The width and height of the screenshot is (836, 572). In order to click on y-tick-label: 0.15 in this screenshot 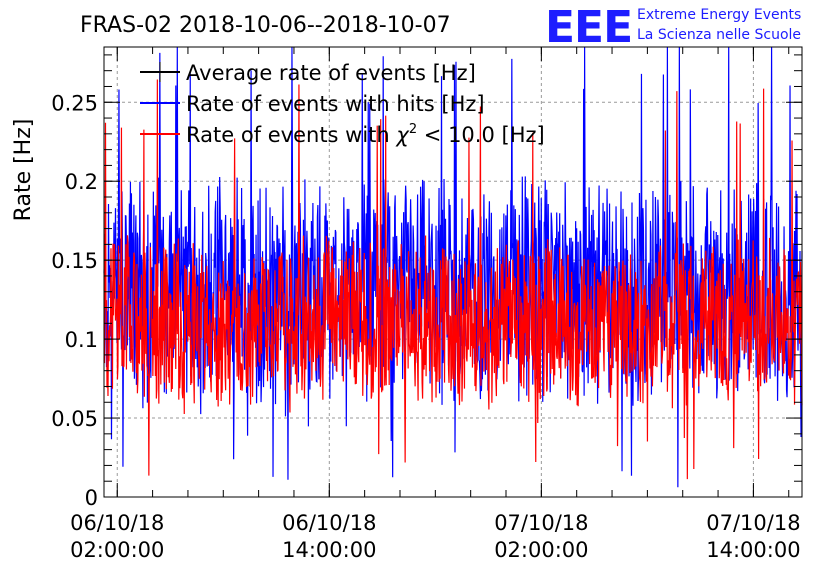, I will do `click(74, 261)`.